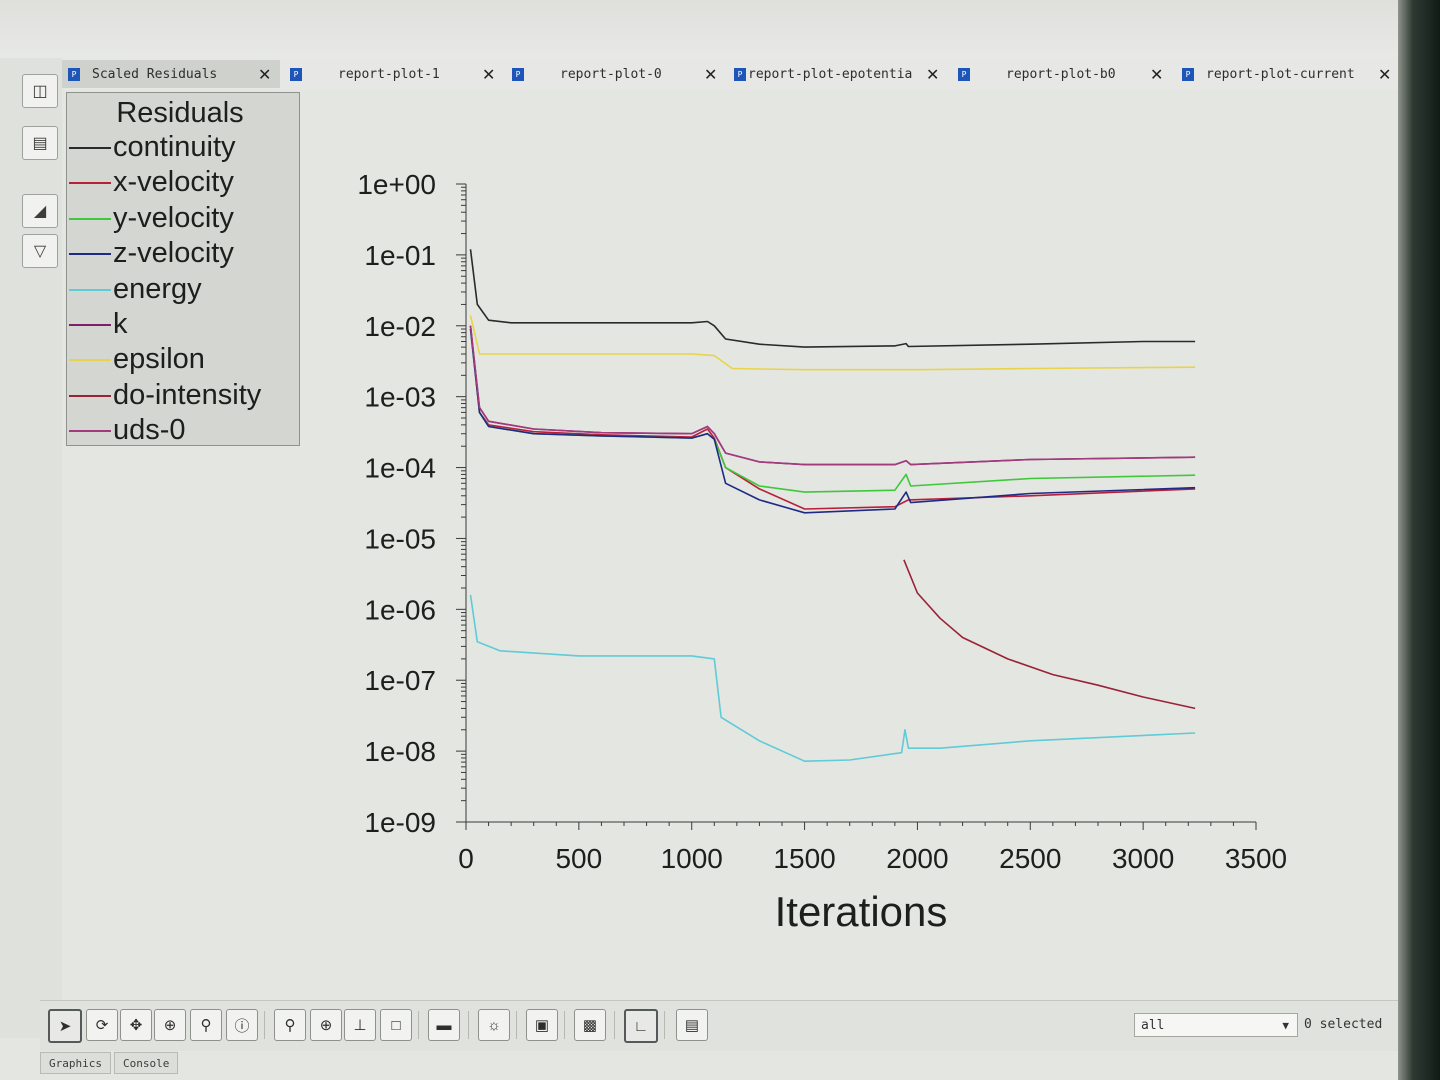 The height and width of the screenshot is (1080, 1440). What do you see at coordinates (917, 858) in the screenshot?
I see `x-tick-label: 2000` at bounding box center [917, 858].